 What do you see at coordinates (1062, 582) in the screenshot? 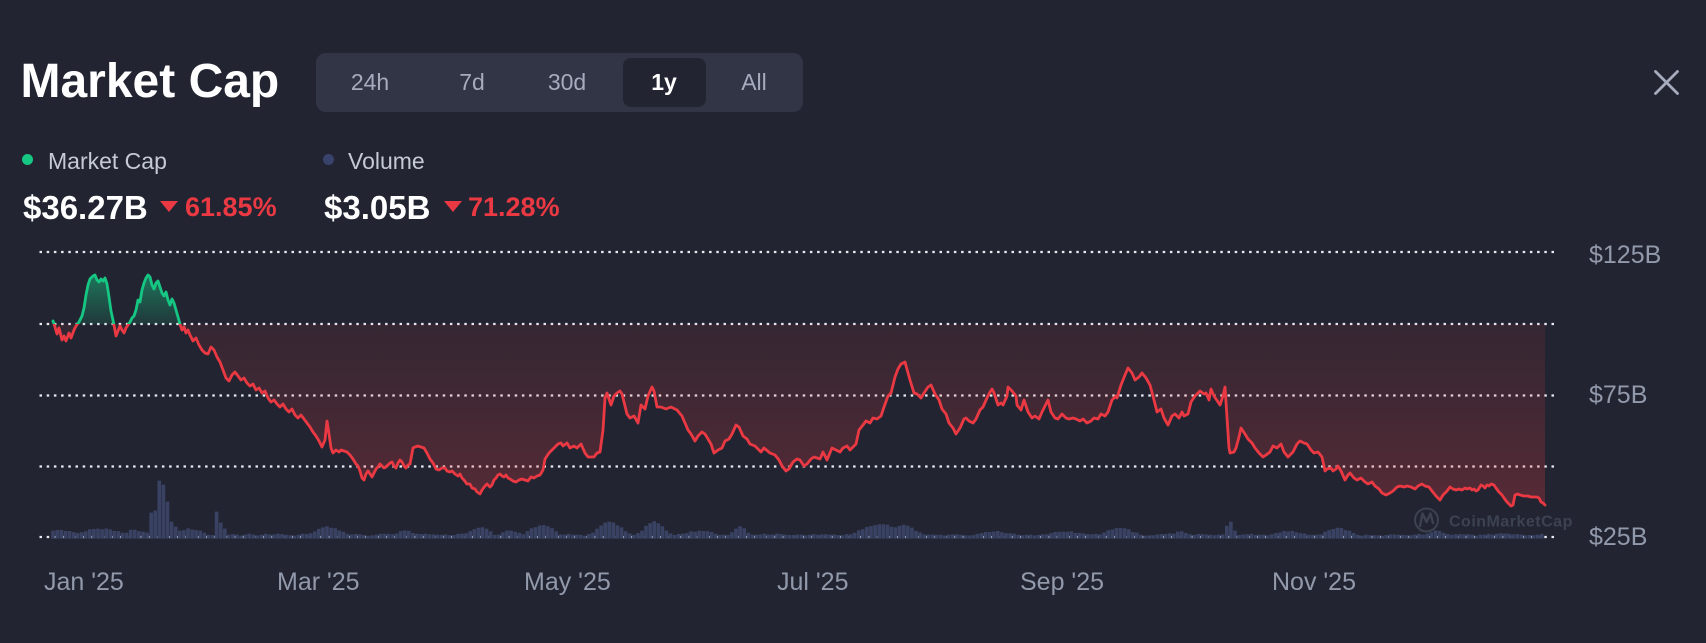
I see `svg-text: Sep '25` at bounding box center [1062, 582].